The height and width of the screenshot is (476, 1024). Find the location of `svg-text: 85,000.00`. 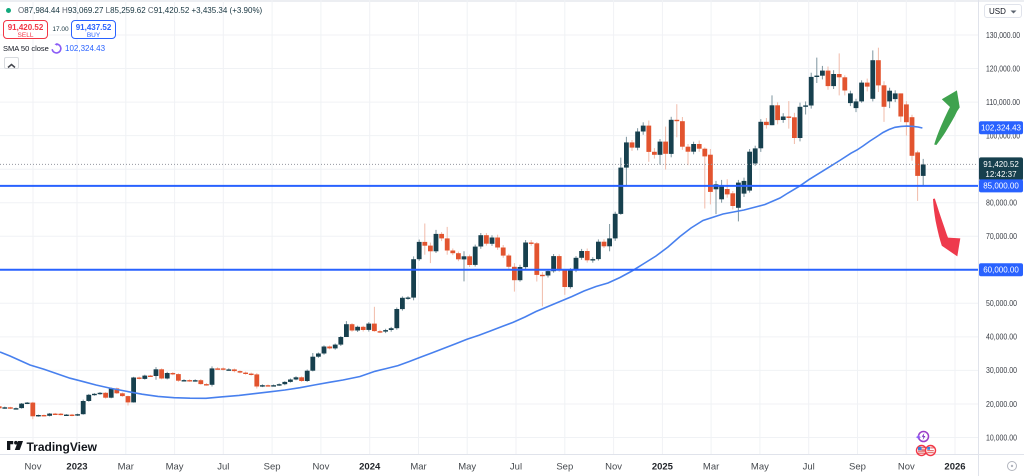

svg-text: 85,000.00 is located at coordinates (1001, 186).